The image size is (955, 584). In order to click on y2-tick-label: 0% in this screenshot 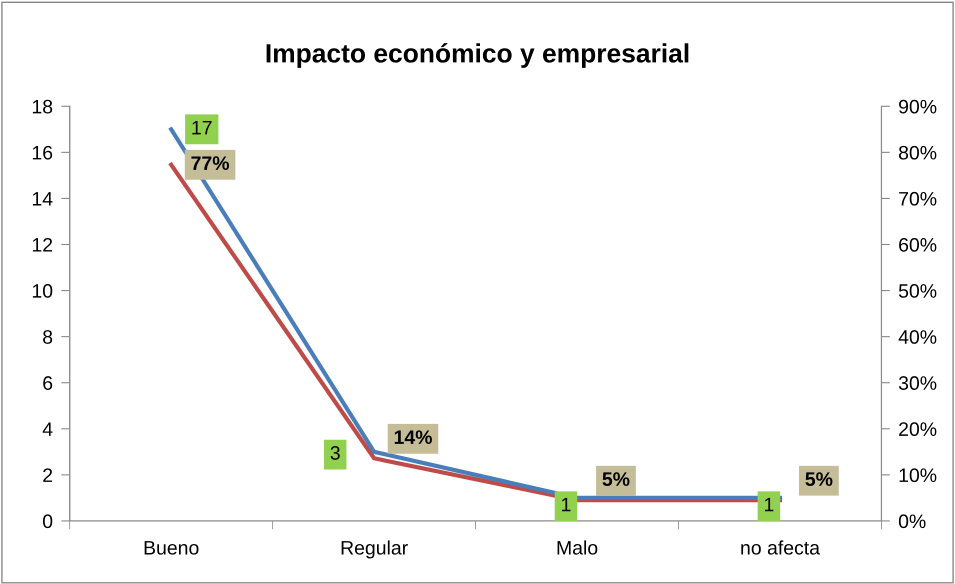, I will do `click(912, 521)`.